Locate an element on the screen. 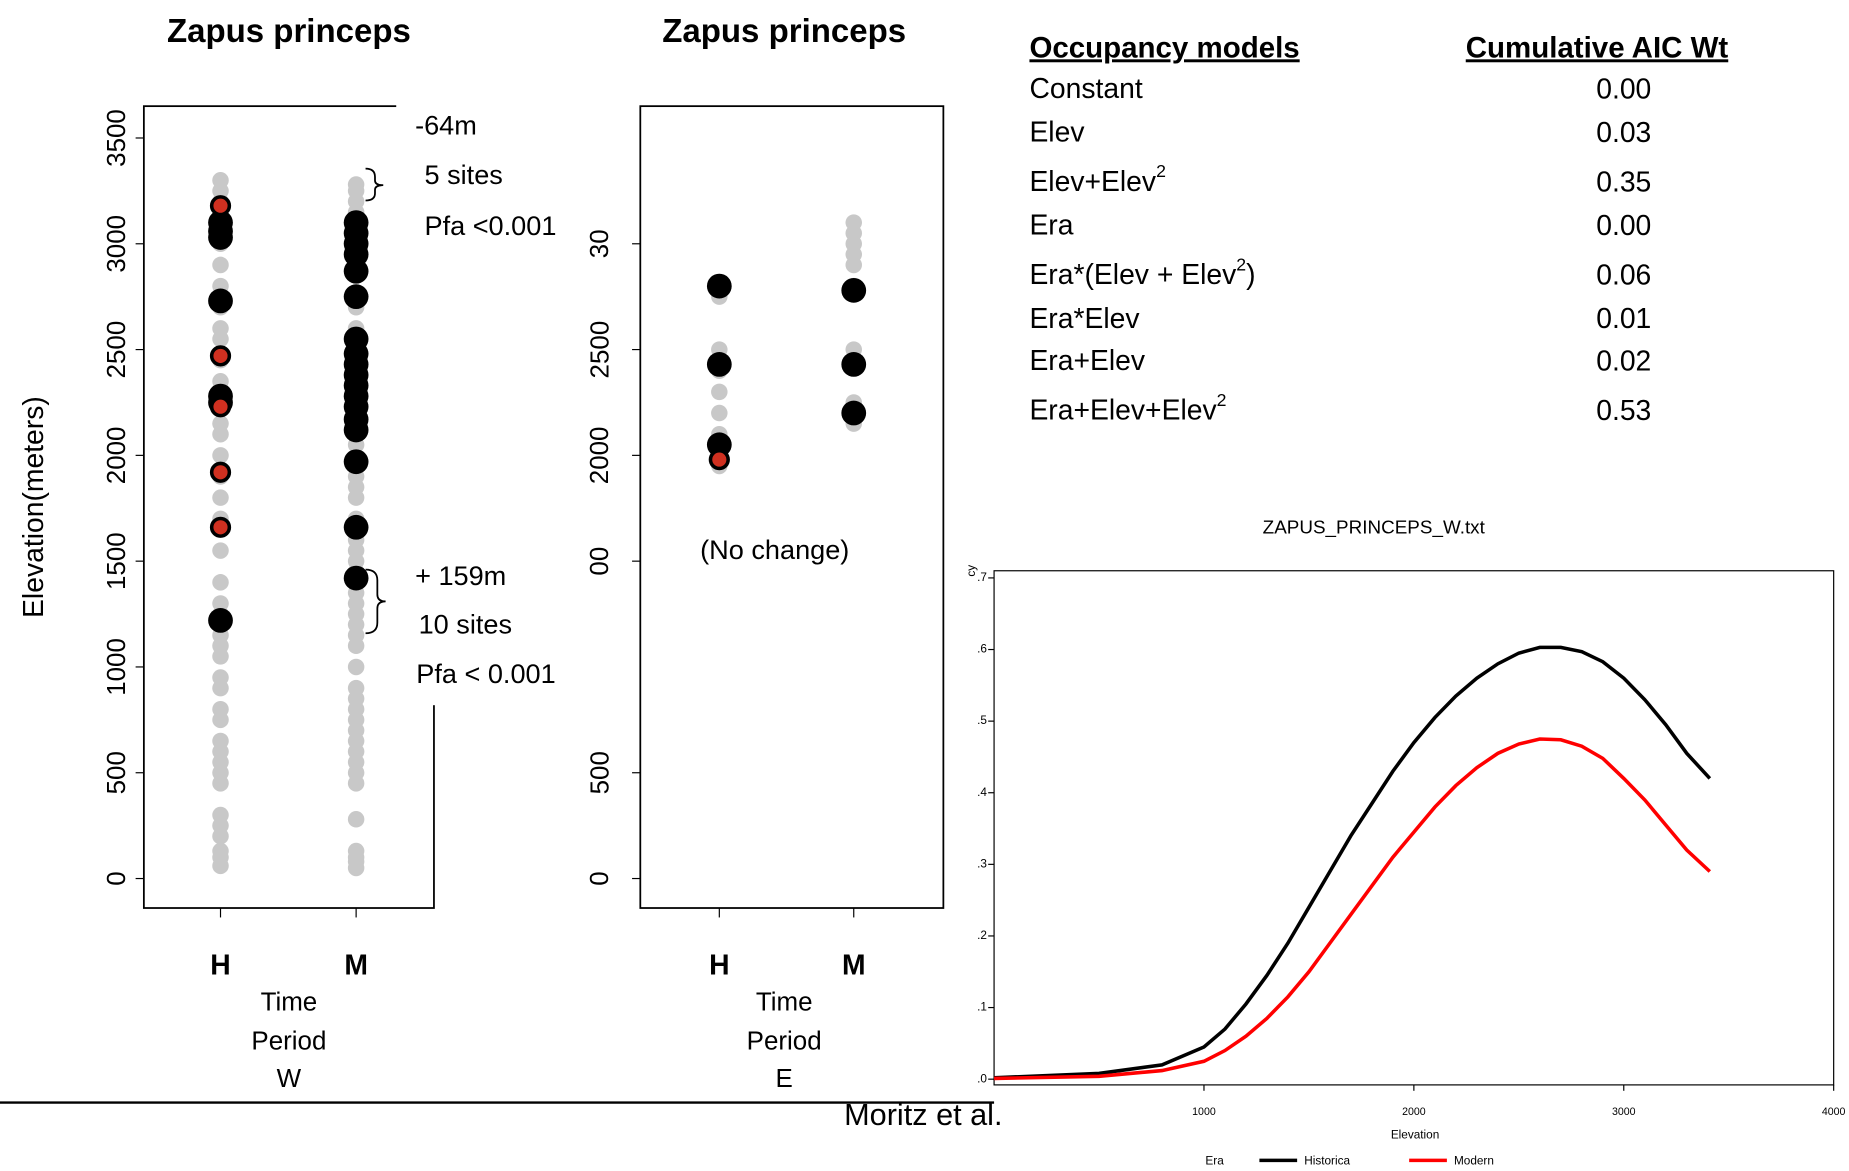 Image resolution: width=1849 pixels, height=1171 pixels. model-name: Elev is located at coordinates (1057, 132).